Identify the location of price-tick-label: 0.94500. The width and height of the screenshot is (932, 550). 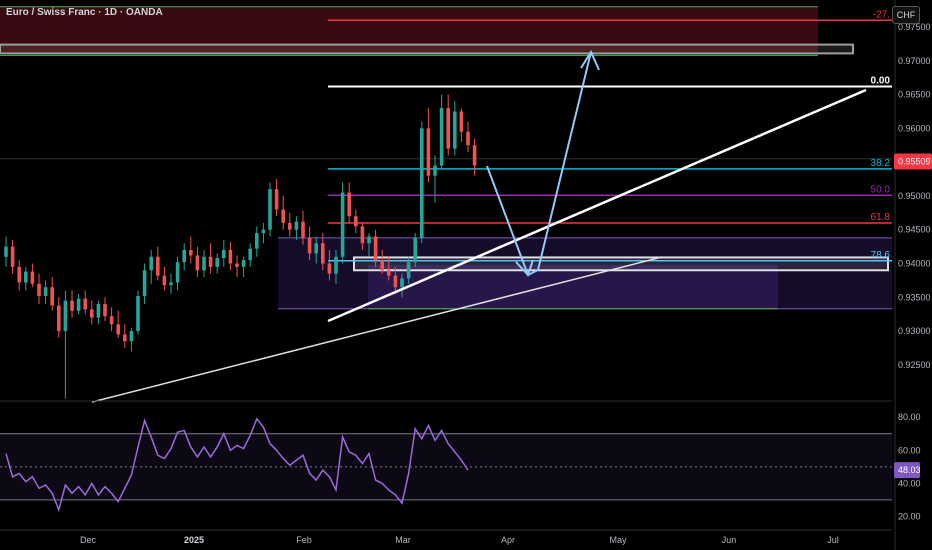
(914, 230).